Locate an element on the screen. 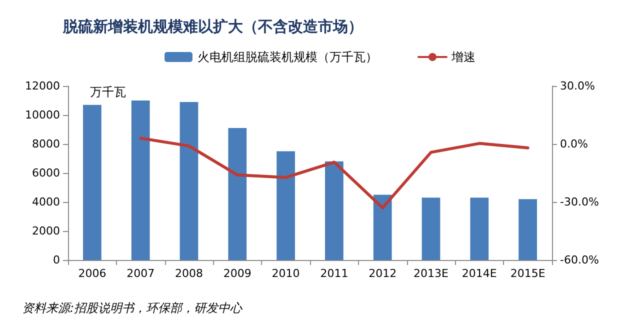 The image size is (640, 330). x-tick-label: 2006 is located at coordinates (92, 273).